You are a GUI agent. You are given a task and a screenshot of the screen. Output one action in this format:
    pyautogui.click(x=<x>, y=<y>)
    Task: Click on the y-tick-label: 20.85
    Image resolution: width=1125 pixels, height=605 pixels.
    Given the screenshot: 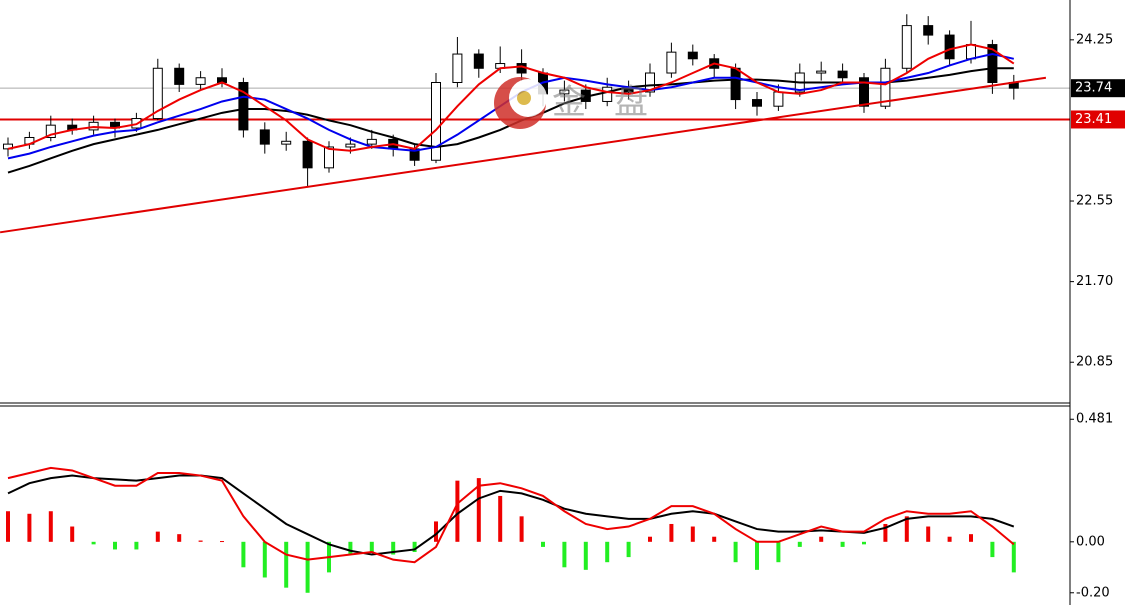 What is the action you would take?
    pyautogui.click(x=1094, y=362)
    